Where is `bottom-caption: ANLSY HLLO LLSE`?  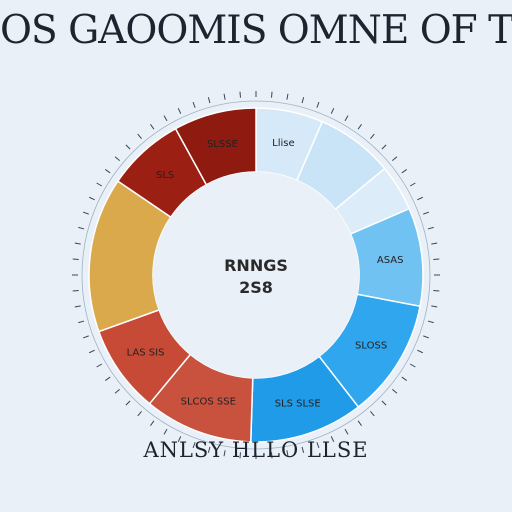
bottom-caption: ANLSY HLLO LLSE is located at coordinates (256, 450).